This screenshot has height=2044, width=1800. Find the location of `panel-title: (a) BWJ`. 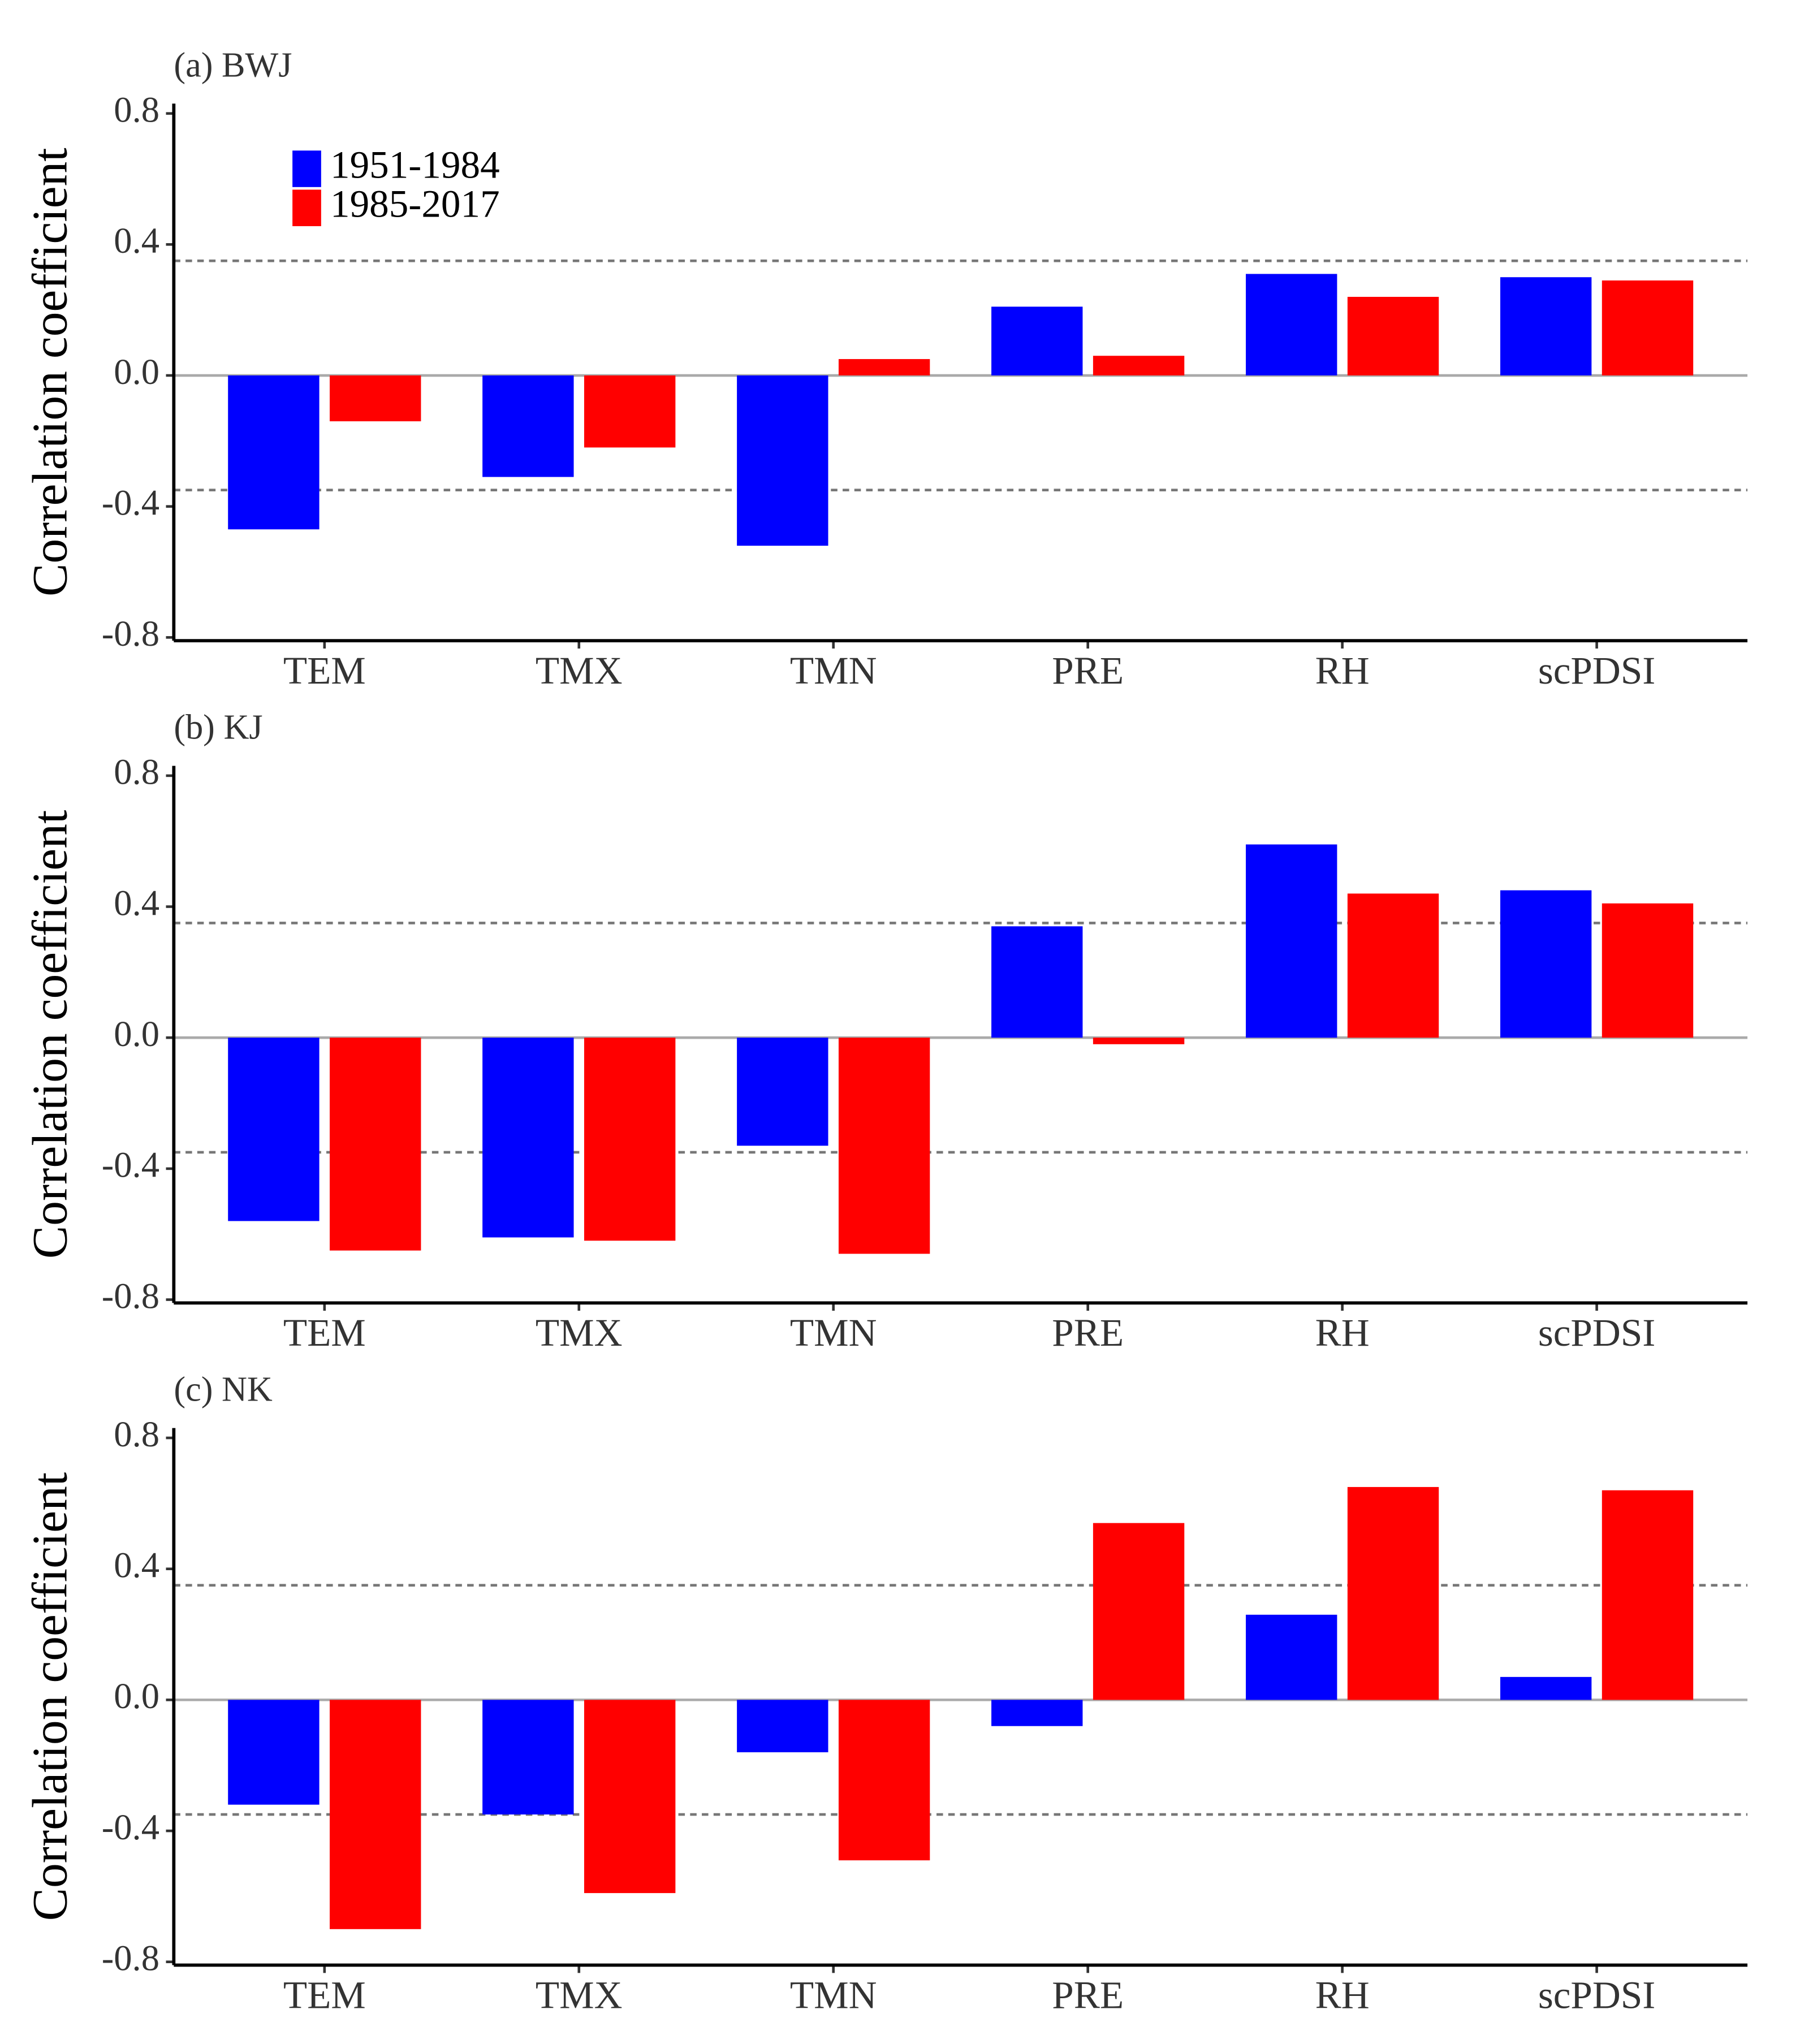

panel-title: (a) BWJ is located at coordinates (233, 65).